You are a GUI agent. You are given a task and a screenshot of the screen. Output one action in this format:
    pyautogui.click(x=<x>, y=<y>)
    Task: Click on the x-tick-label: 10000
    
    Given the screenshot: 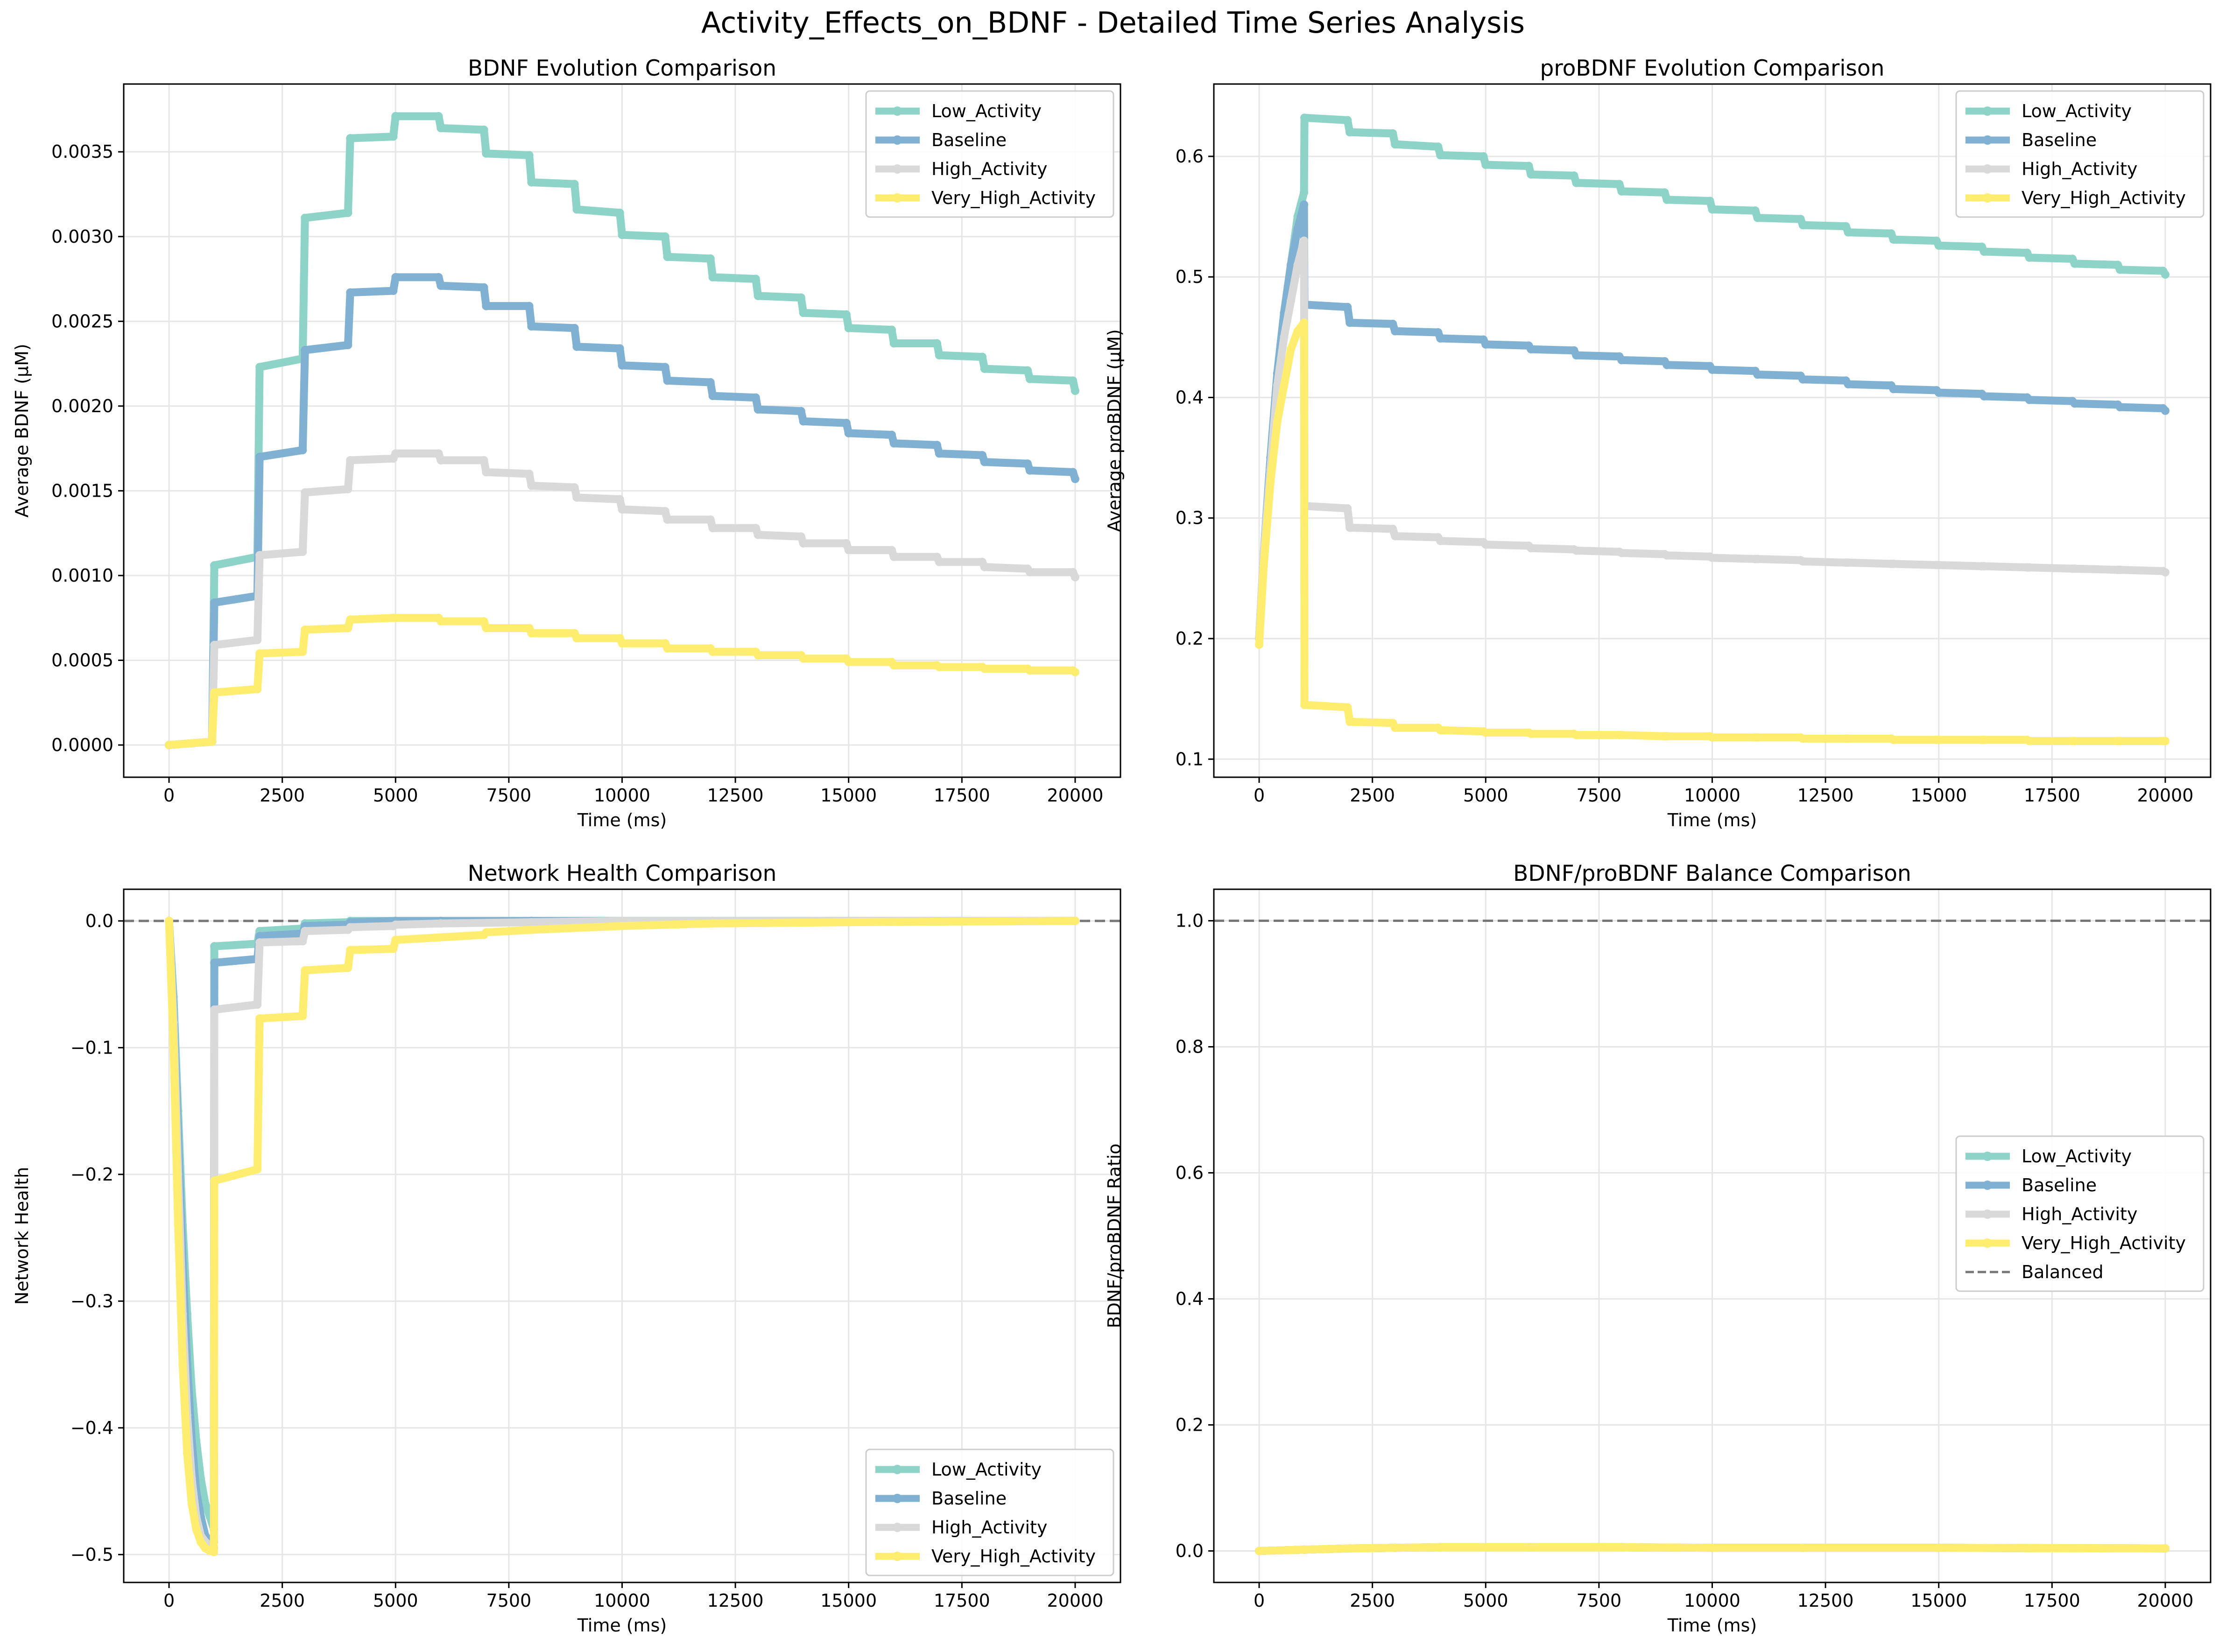 What is the action you would take?
    pyautogui.click(x=1712, y=1600)
    